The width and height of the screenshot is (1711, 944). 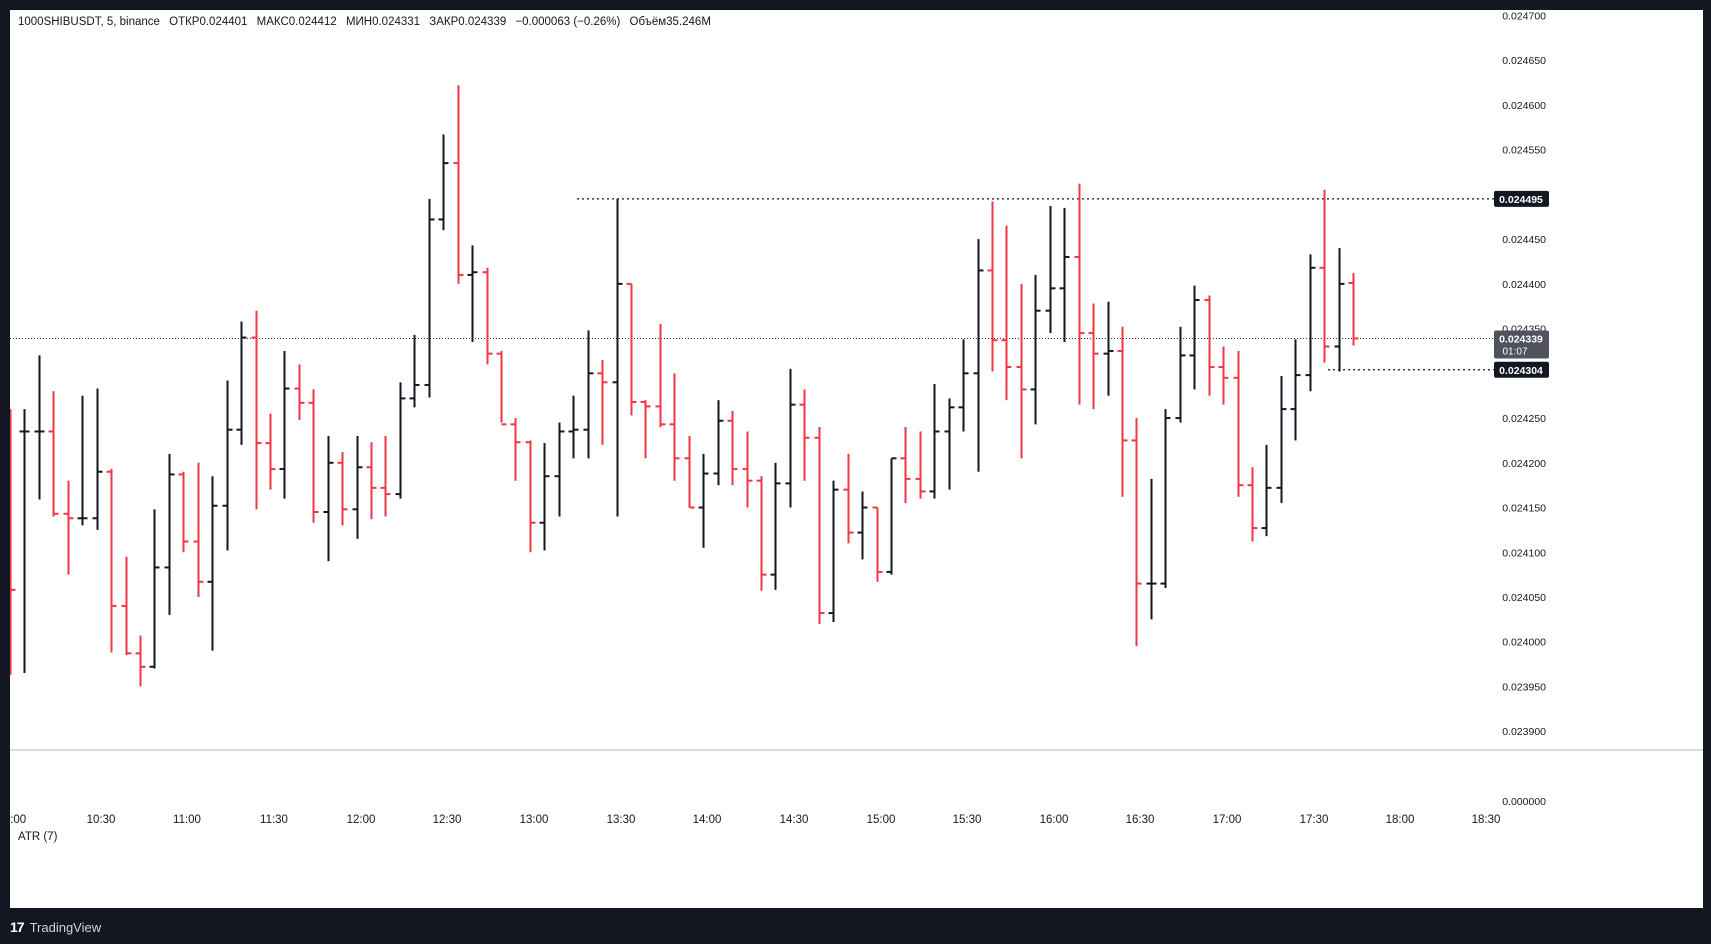 What do you see at coordinates (17, 927) in the screenshot?
I see `tradingview-logo-icon: 17` at bounding box center [17, 927].